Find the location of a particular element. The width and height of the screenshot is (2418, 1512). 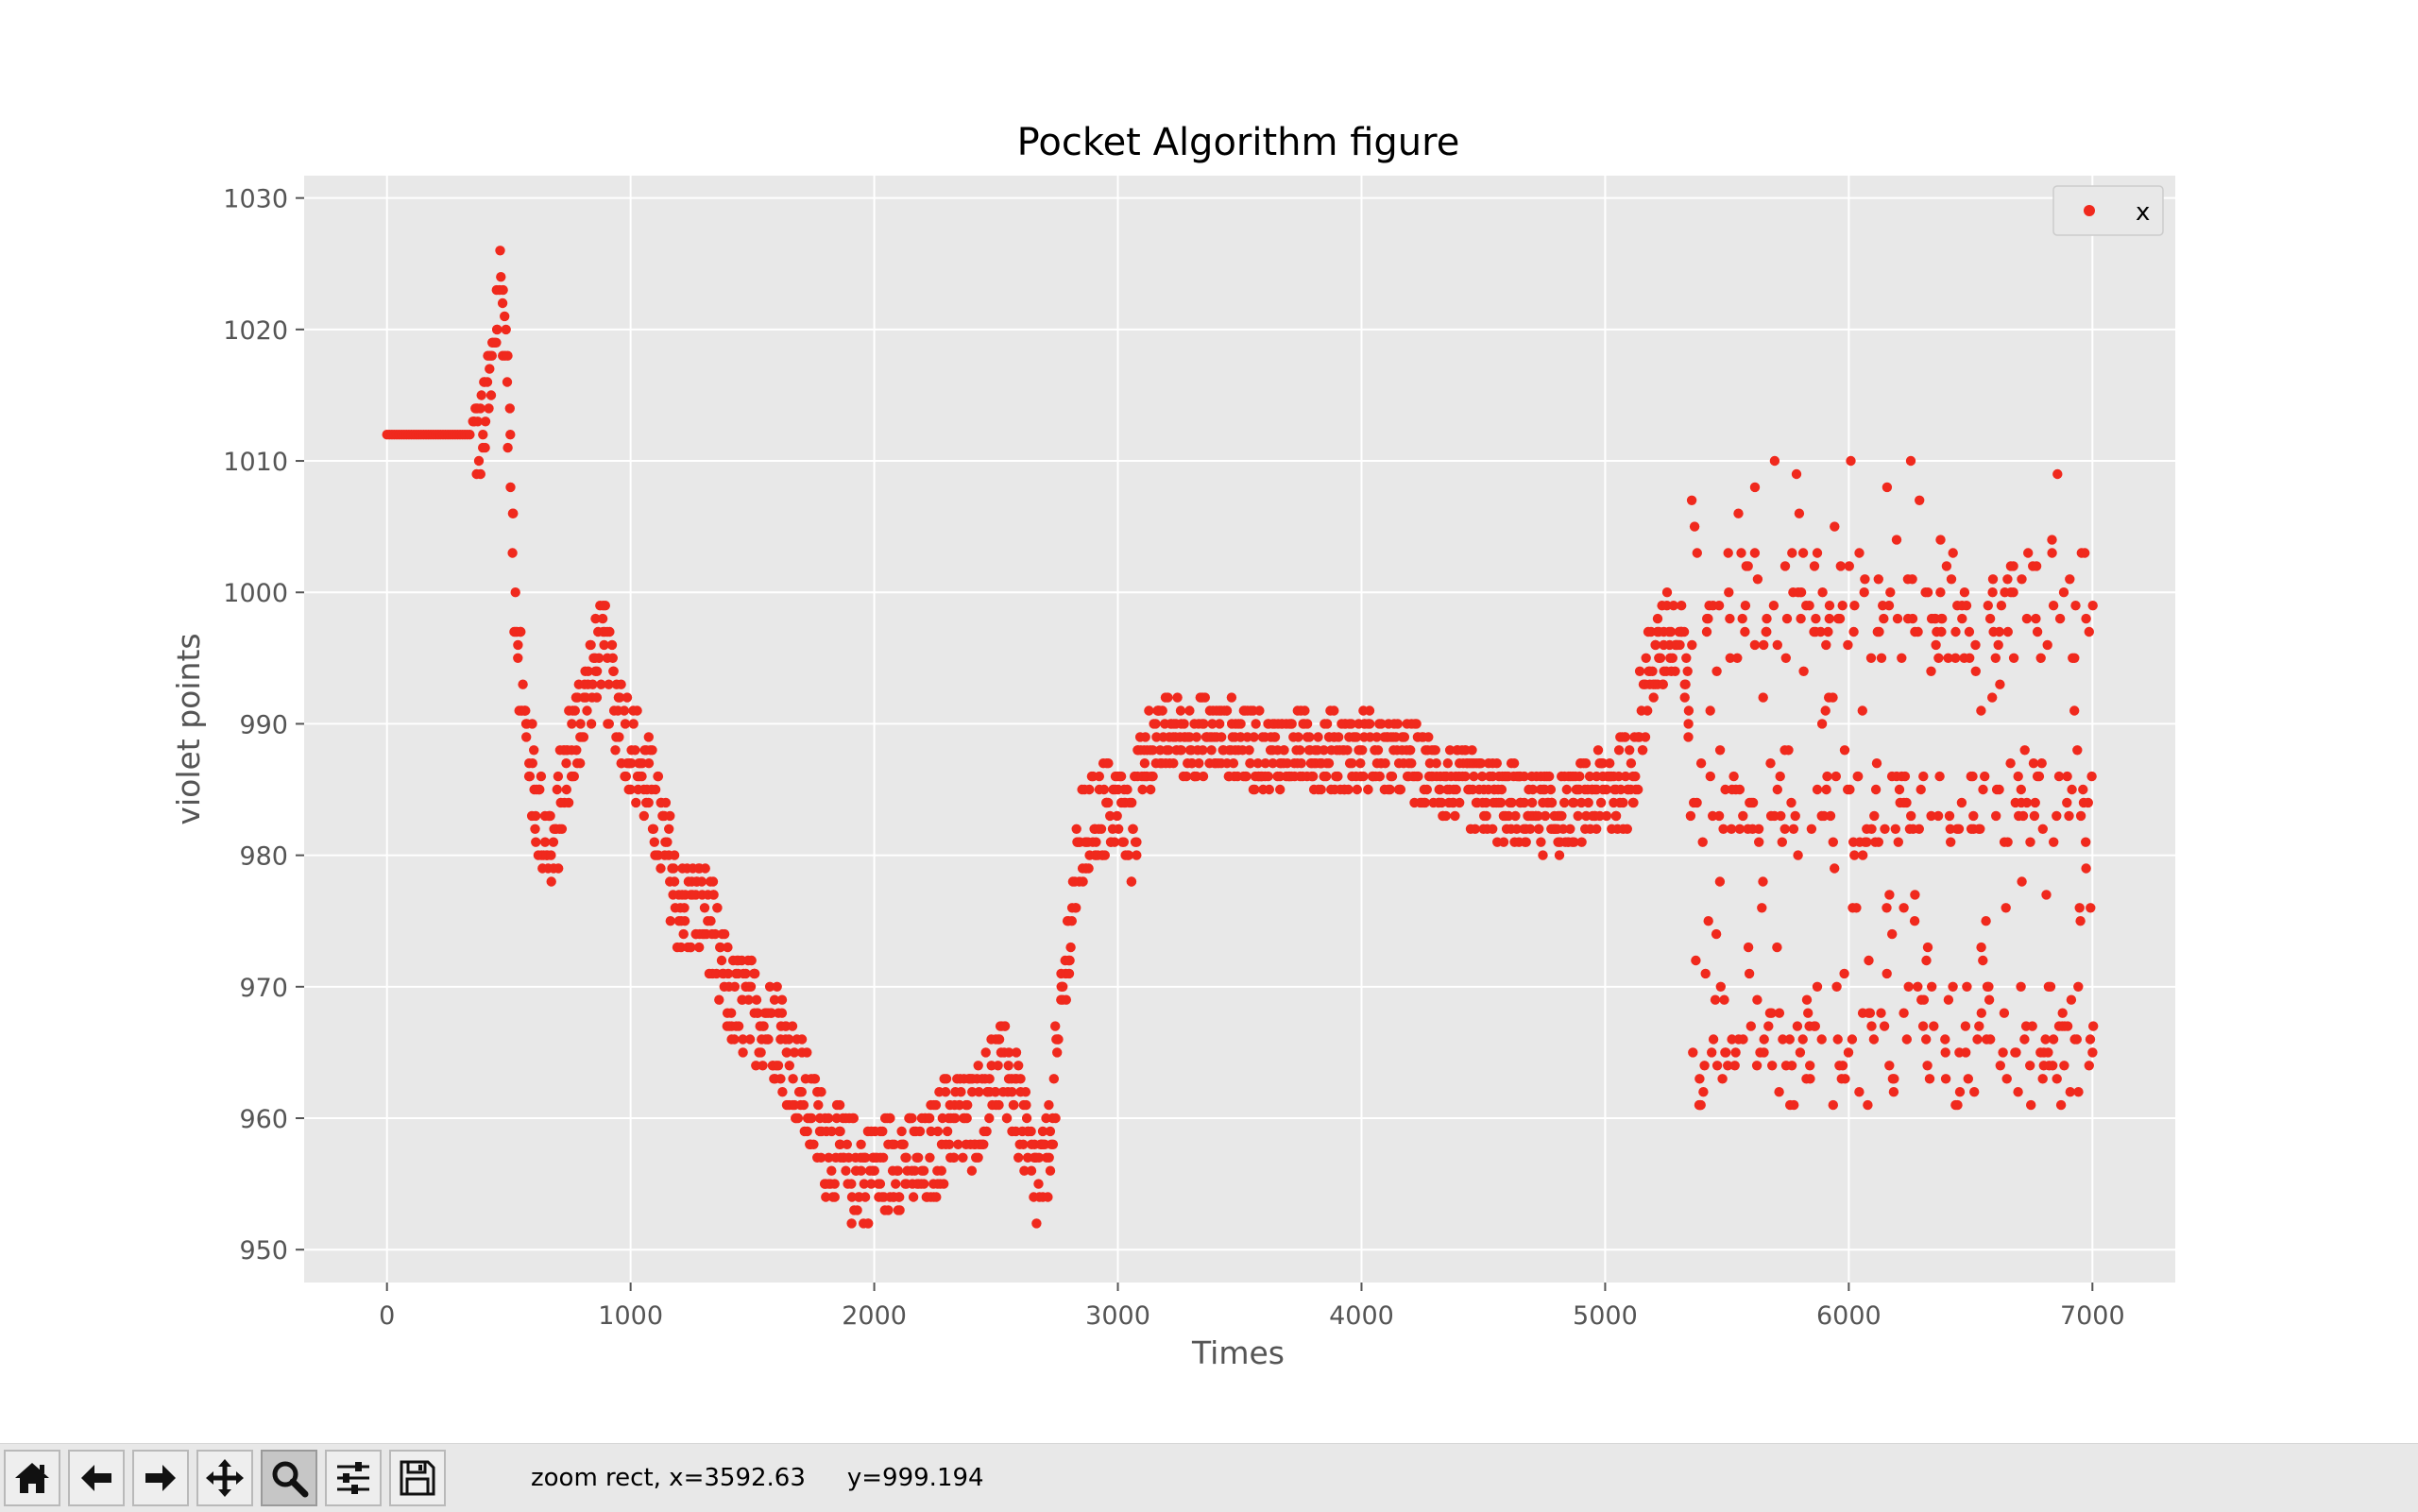

back-button is located at coordinates (96, 1478).